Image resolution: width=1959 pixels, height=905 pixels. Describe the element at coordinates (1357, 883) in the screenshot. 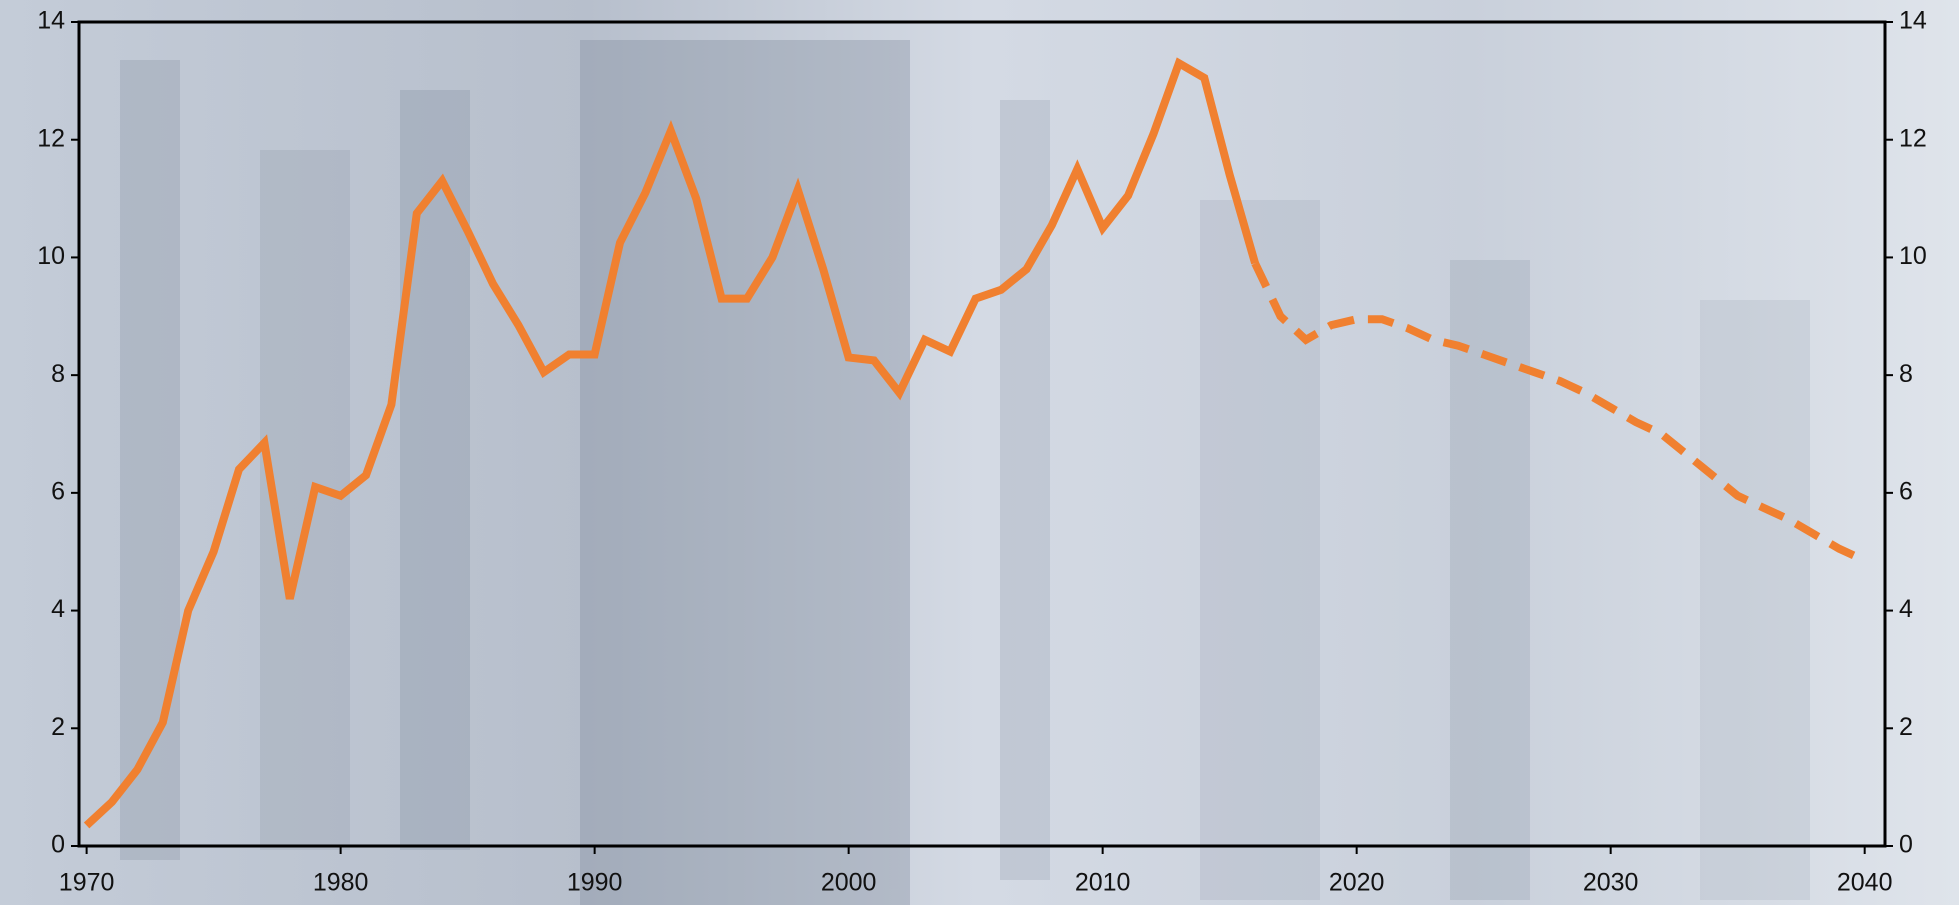

I see `x-tick-label: 2020` at that location.